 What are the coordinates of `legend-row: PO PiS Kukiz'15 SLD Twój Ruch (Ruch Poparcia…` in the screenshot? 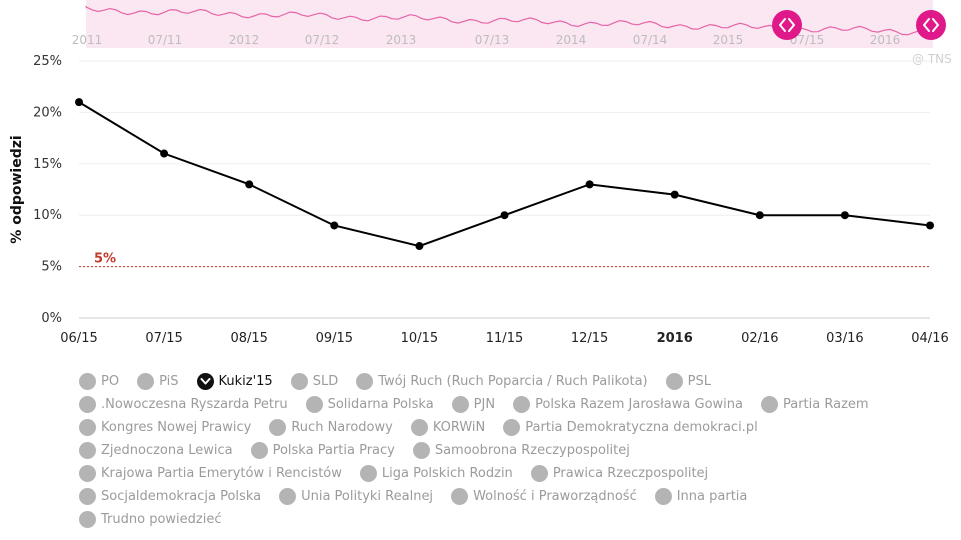 It's located at (514, 381).